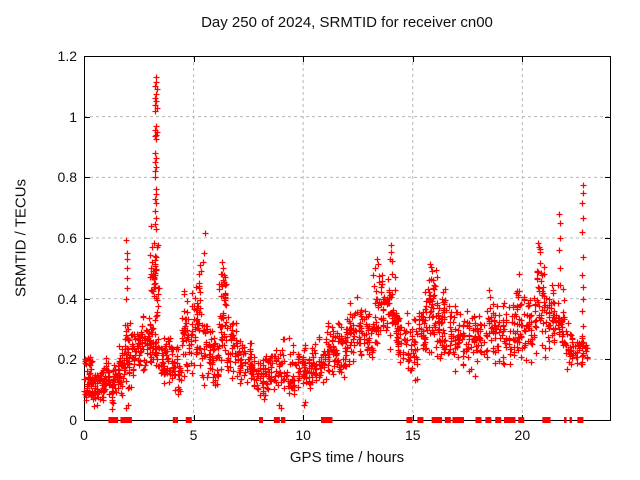 This screenshot has width=640, height=480. I want to click on x-tick-label: 20, so click(522, 435).